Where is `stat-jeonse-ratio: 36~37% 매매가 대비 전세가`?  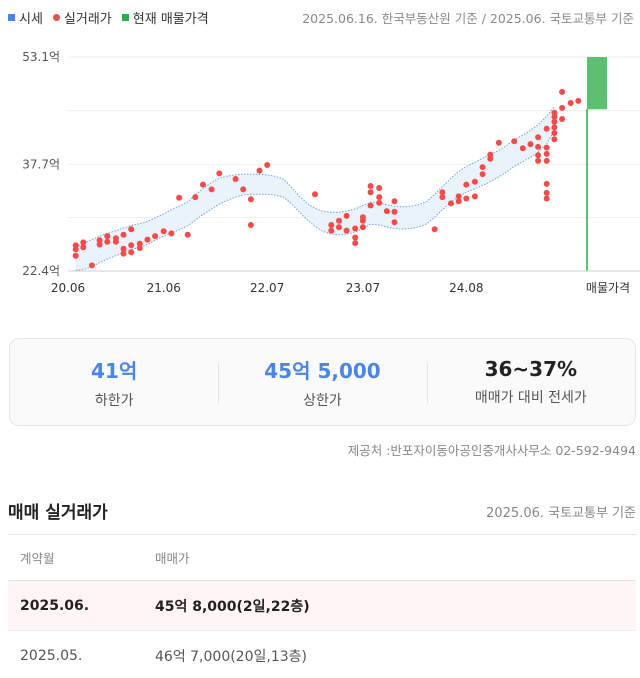 stat-jeonse-ratio: 36~37% 매매가 대비 전세가 is located at coordinates (530, 382).